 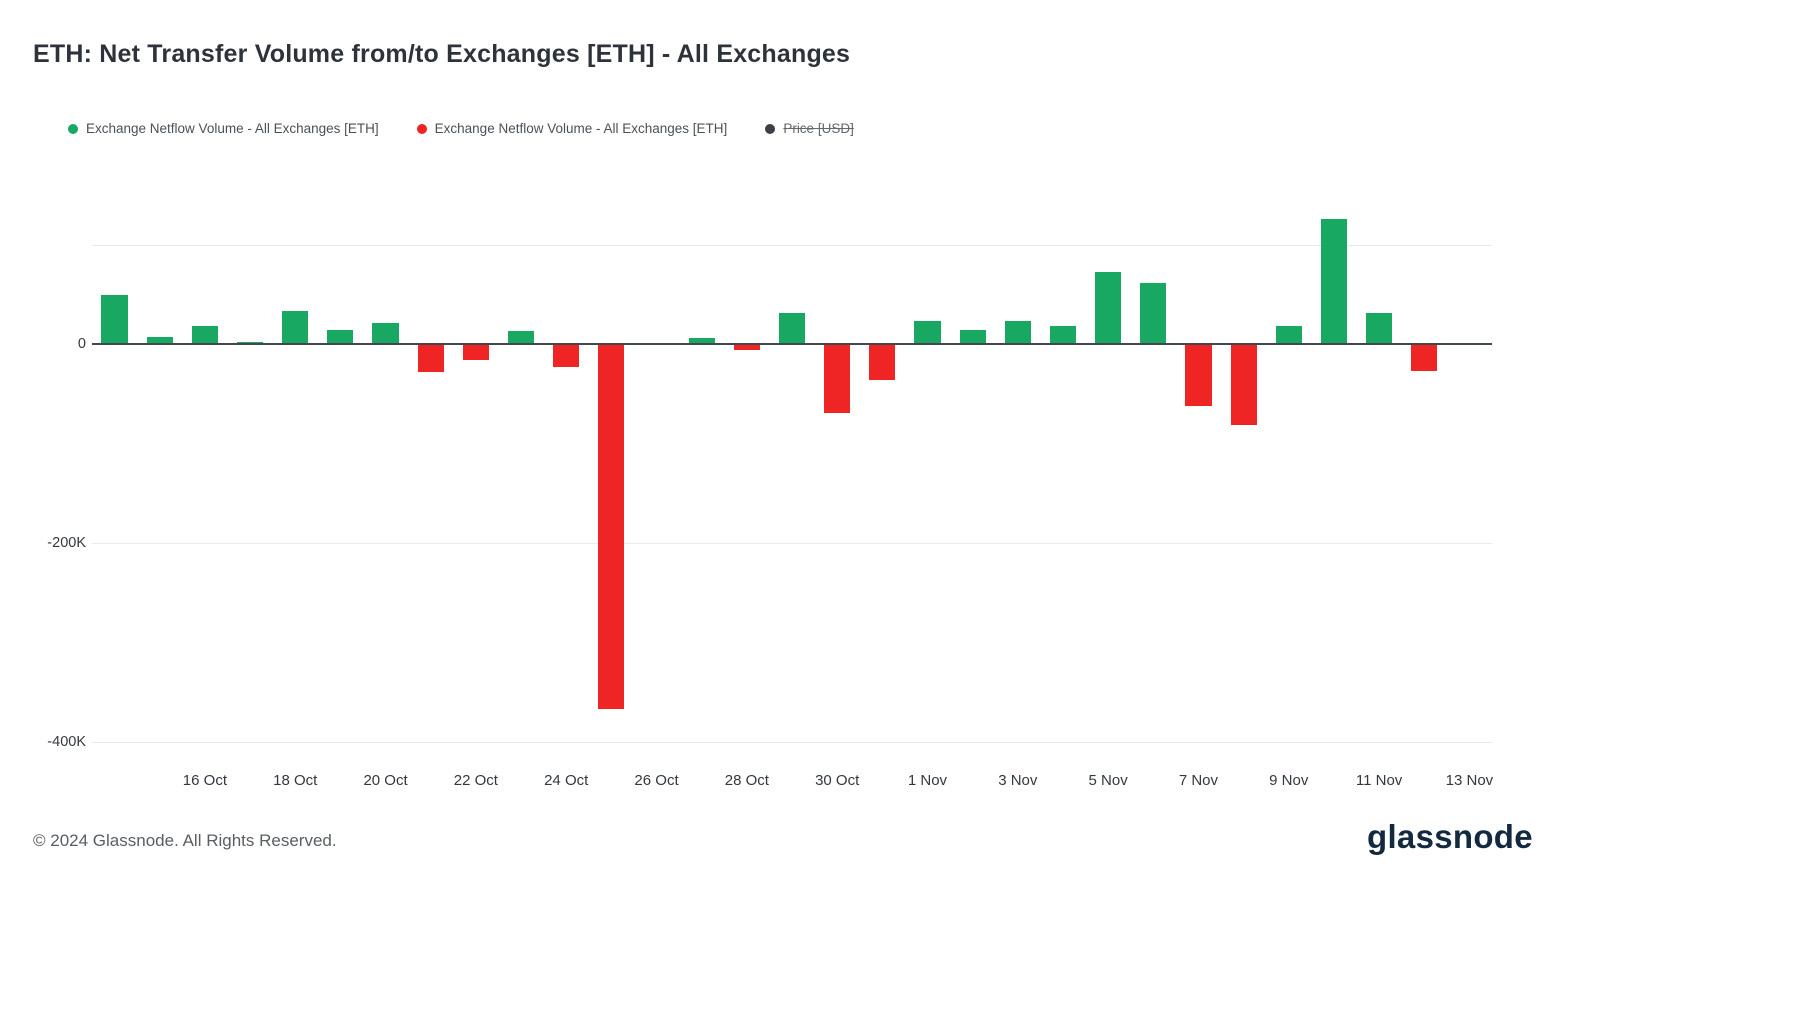 I want to click on x-axis-tick-label: 18 Oct, so click(x=295, y=780).